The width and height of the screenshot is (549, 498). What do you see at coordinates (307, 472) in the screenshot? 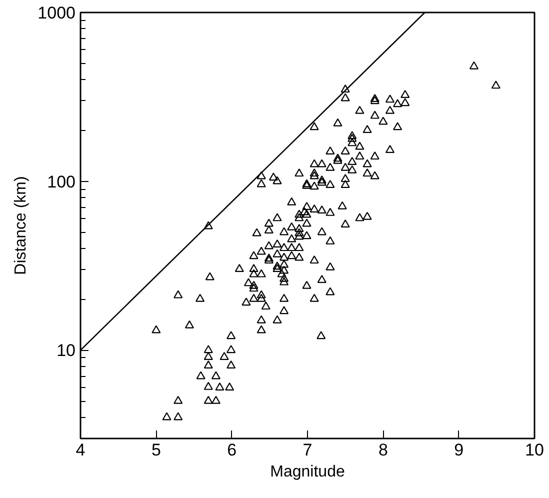
I see `x-axis-title: Magnitude` at bounding box center [307, 472].